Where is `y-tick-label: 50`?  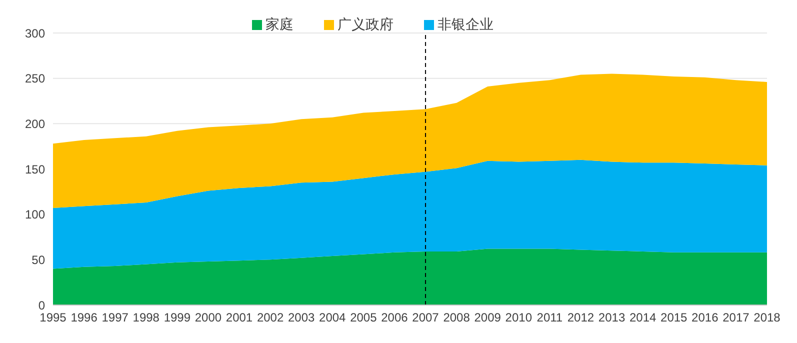 y-tick-label: 50 is located at coordinates (39, 259).